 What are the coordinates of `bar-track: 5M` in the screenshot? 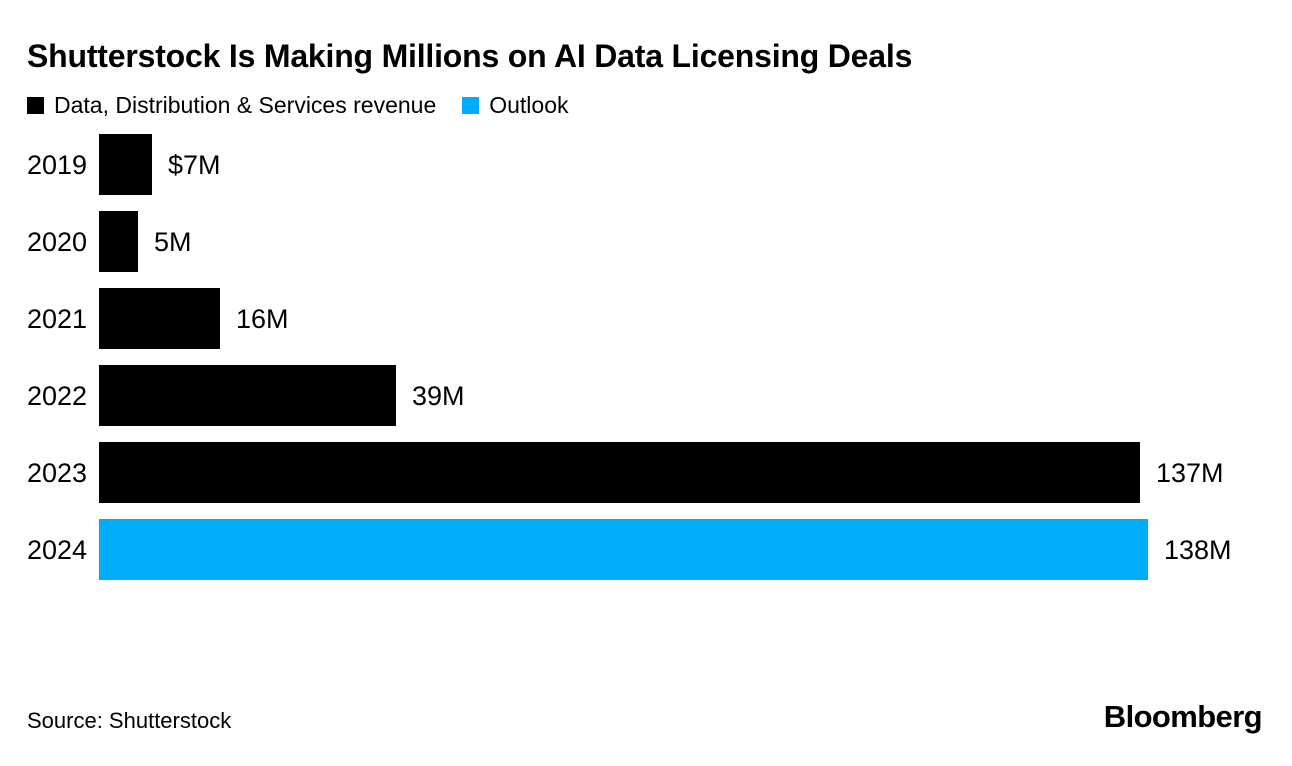 It's located at (680, 241).